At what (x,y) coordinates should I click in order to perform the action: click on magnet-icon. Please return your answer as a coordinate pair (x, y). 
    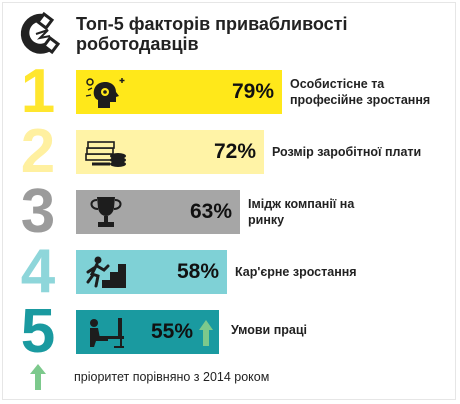
    Looking at the image, I should click on (40, 33).